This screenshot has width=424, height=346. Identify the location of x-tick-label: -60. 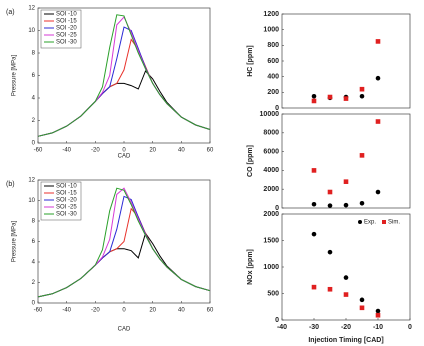
(38, 151).